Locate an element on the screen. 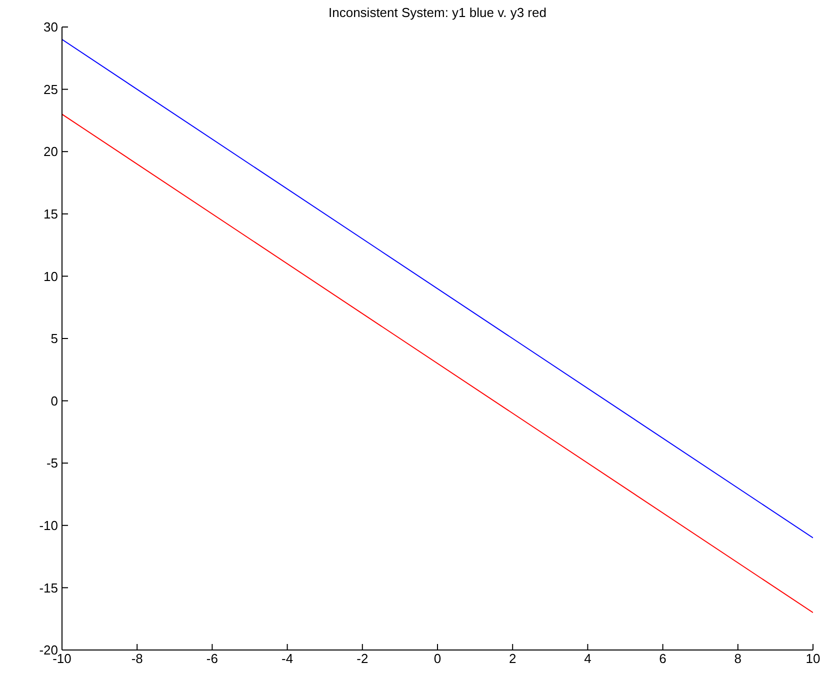 Image resolution: width=831 pixels, height=687 pixels. x-tick-label: 10 is located at coordinates (813, 658).